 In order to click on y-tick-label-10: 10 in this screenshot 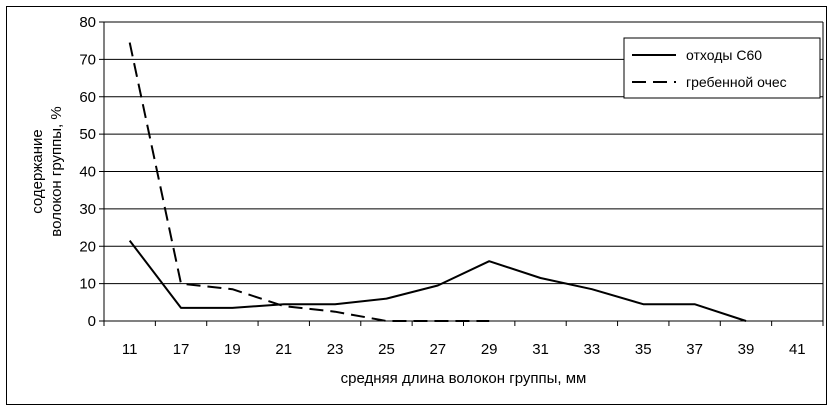, I will do `click(87, 284)`.